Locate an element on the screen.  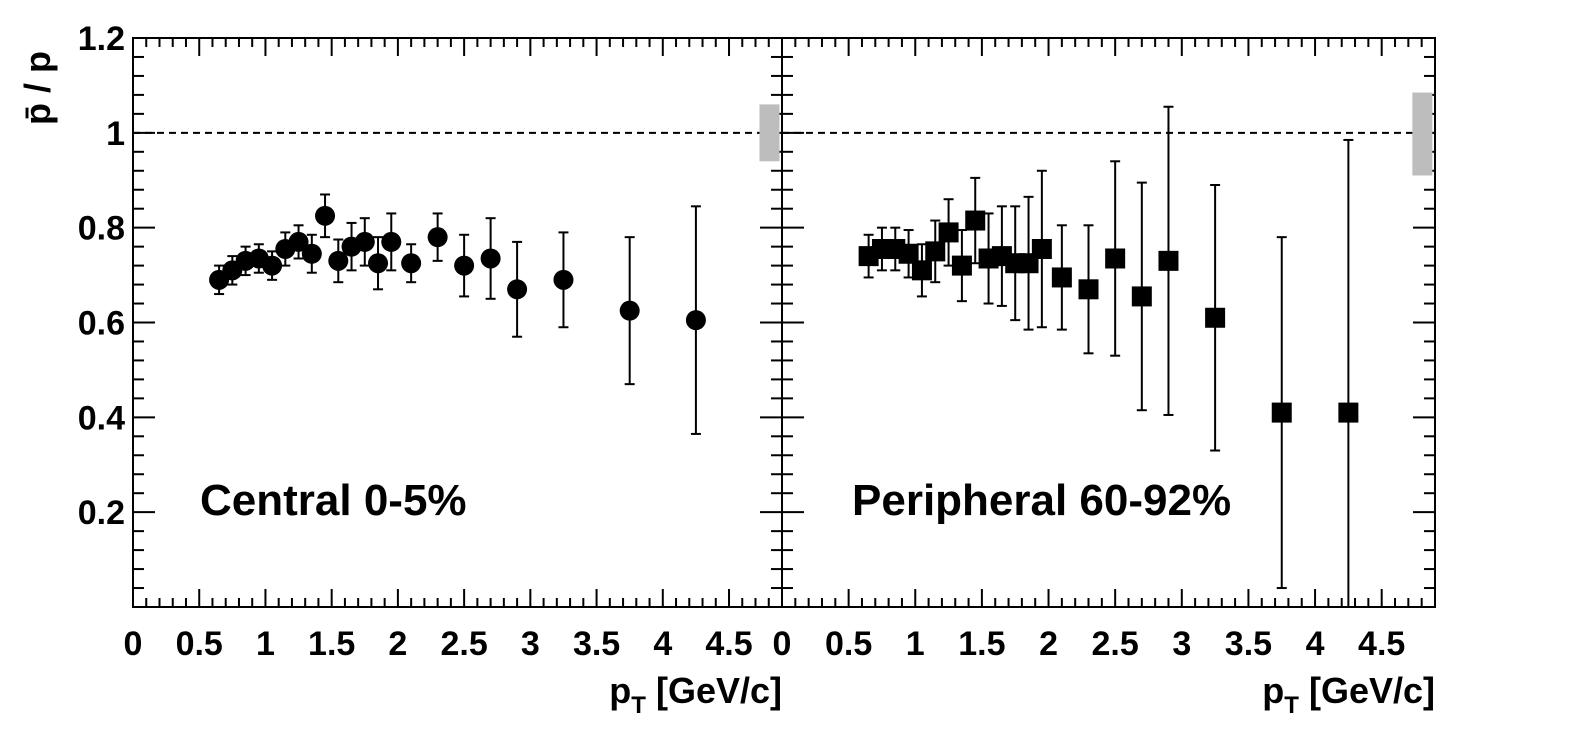
panel-label: Central 0-5% is located at coordinates (333, 500).